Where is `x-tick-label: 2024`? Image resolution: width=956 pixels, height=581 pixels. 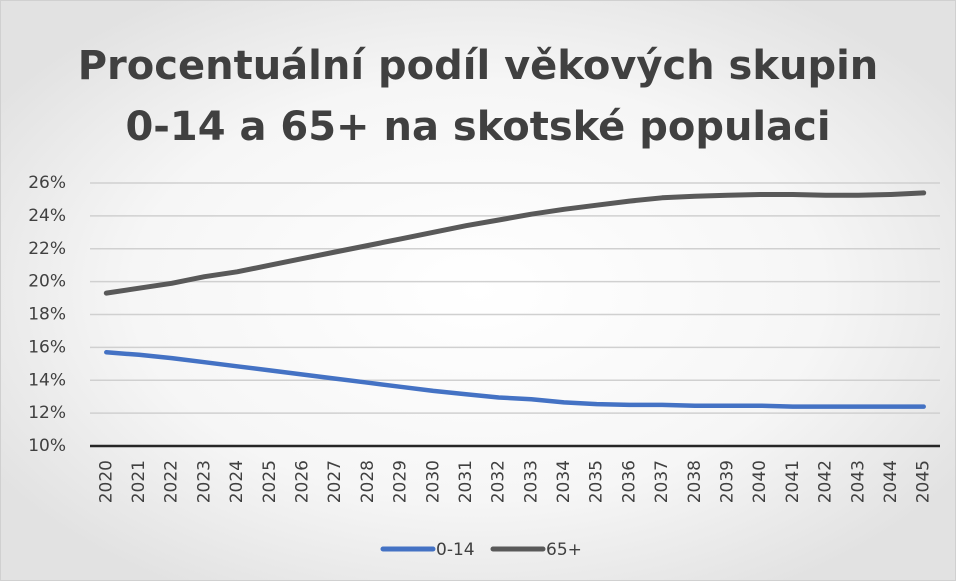 x-tick-label: 2024 is located at coordinates (237, 481).